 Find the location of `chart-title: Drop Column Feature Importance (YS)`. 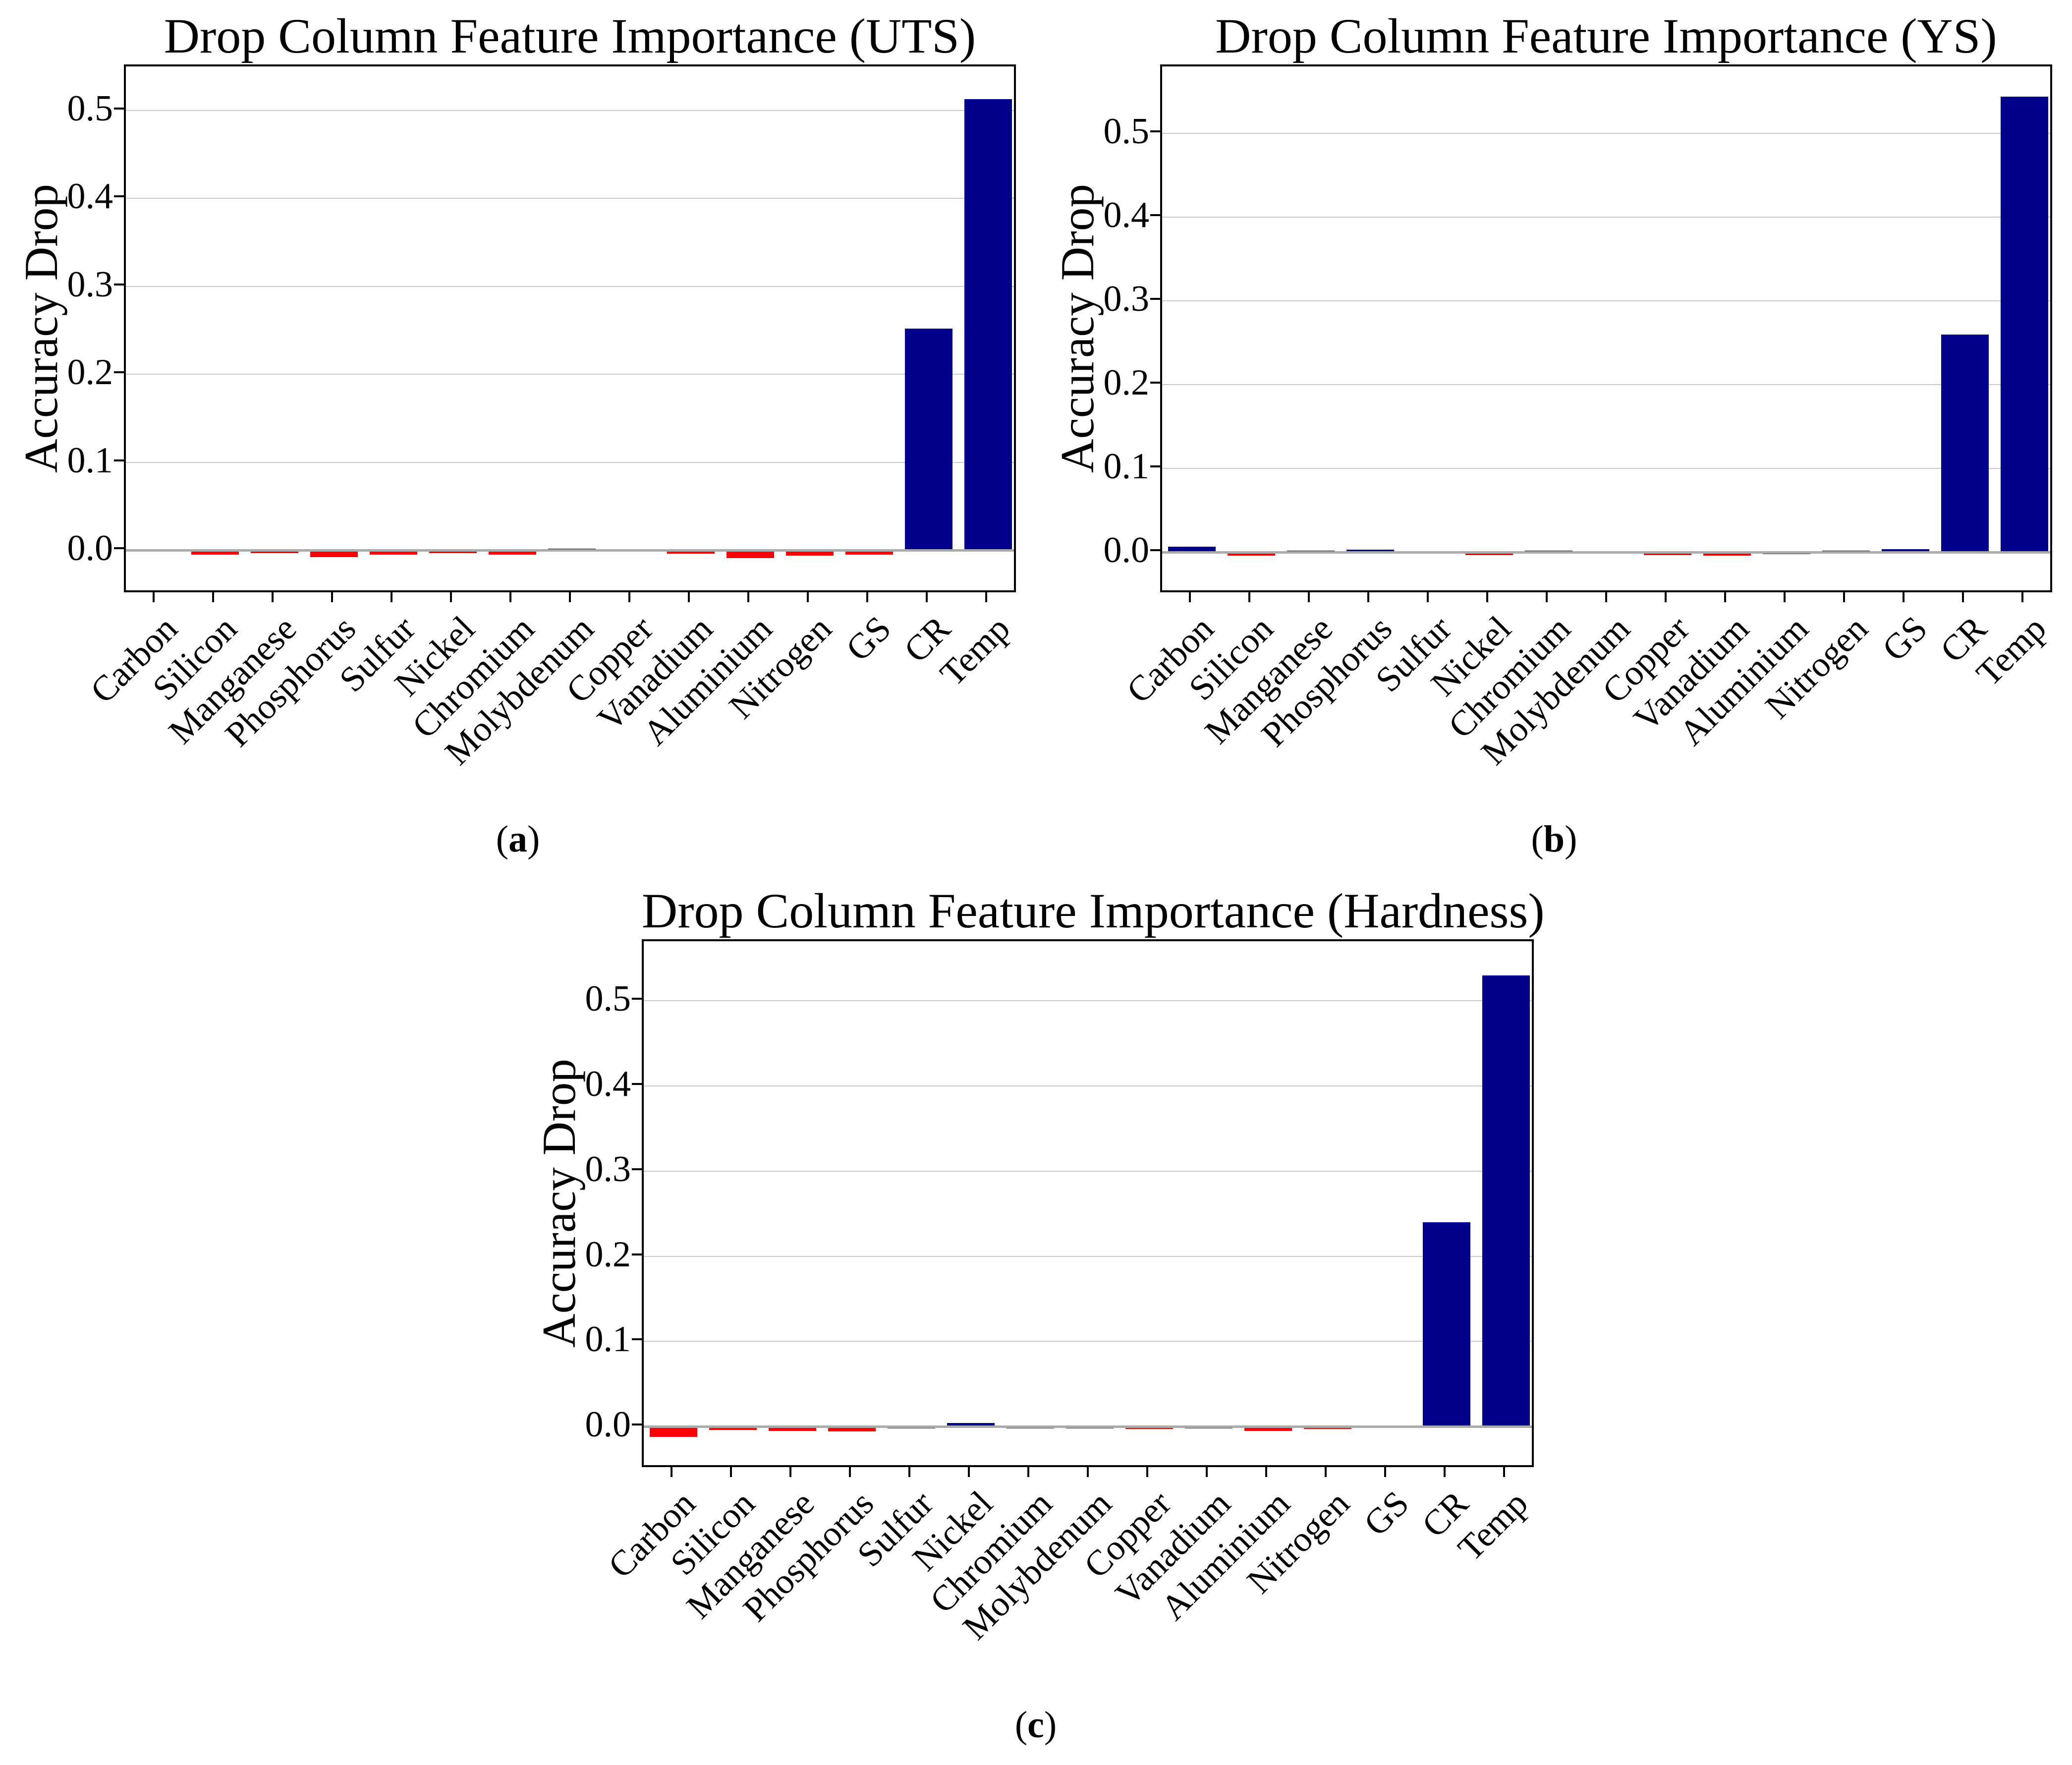

chart-title: Drop Column Feature Importance (YS) is located at coordinates (1606, 35).